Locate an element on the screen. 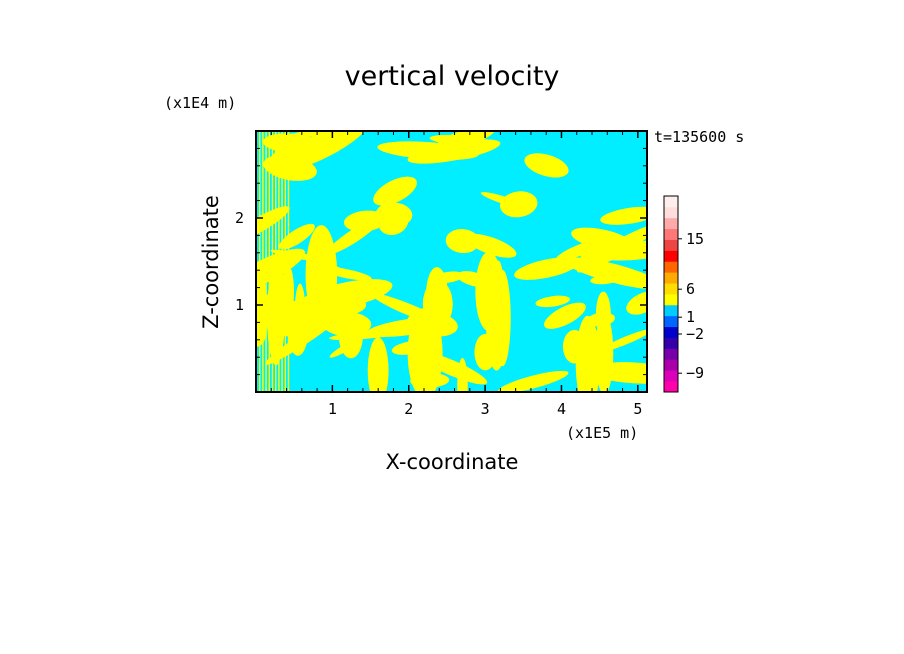 The width and height of the screenshot is (904, 654). colorbar-frame is located at coordinates (671, 294).